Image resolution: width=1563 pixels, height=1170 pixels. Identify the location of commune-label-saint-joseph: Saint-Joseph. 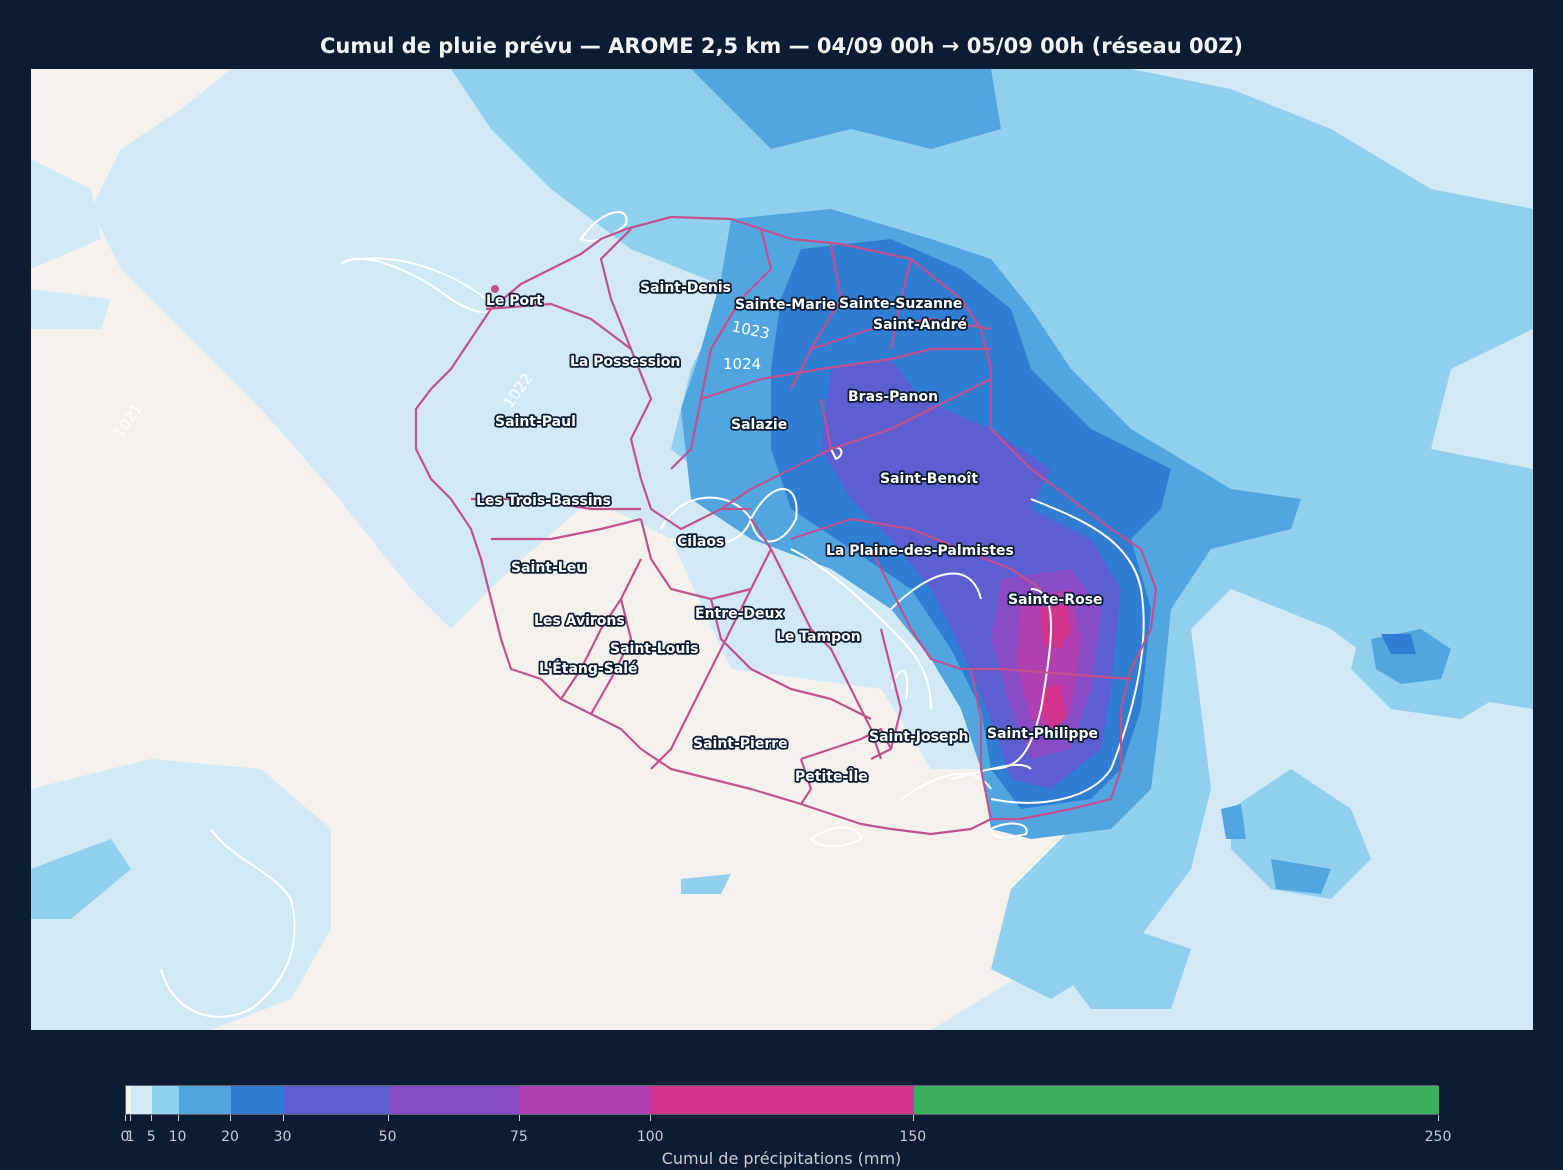
(918, 737).